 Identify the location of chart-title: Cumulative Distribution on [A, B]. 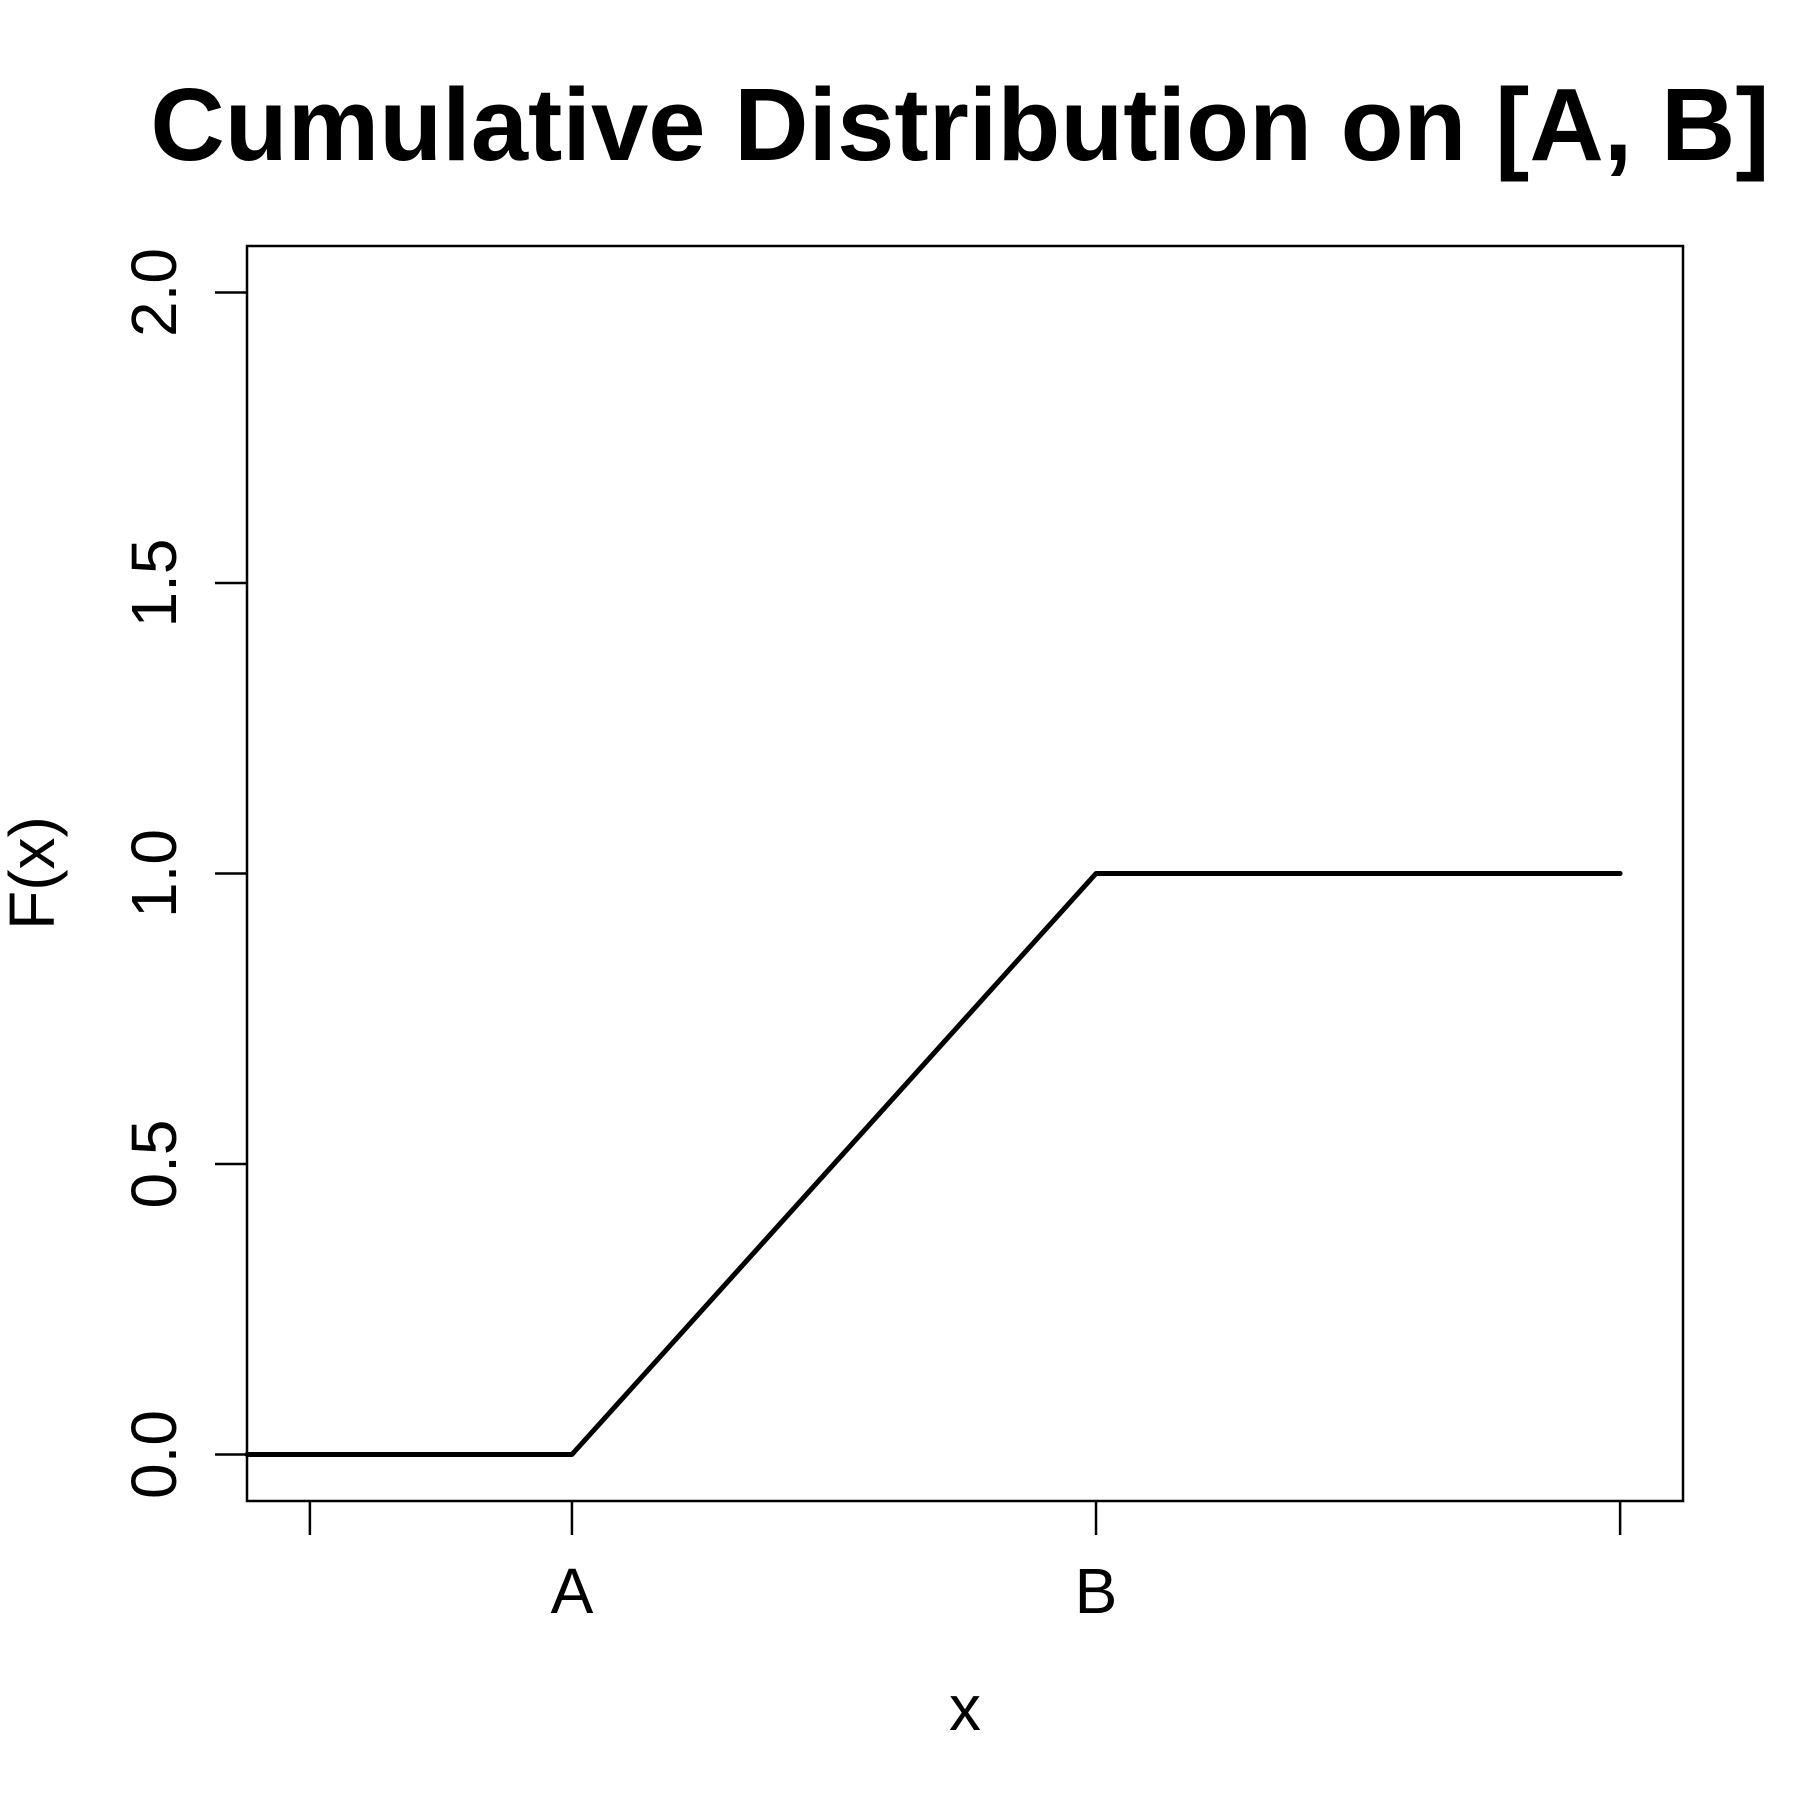
(959, 124).